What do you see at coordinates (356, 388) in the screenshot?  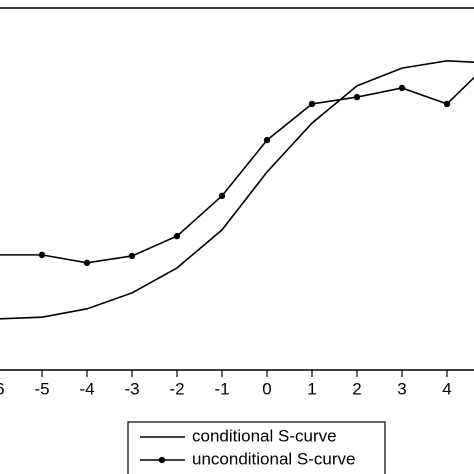 I see `x-tick-label: 2` at bounding box center [356, 388].